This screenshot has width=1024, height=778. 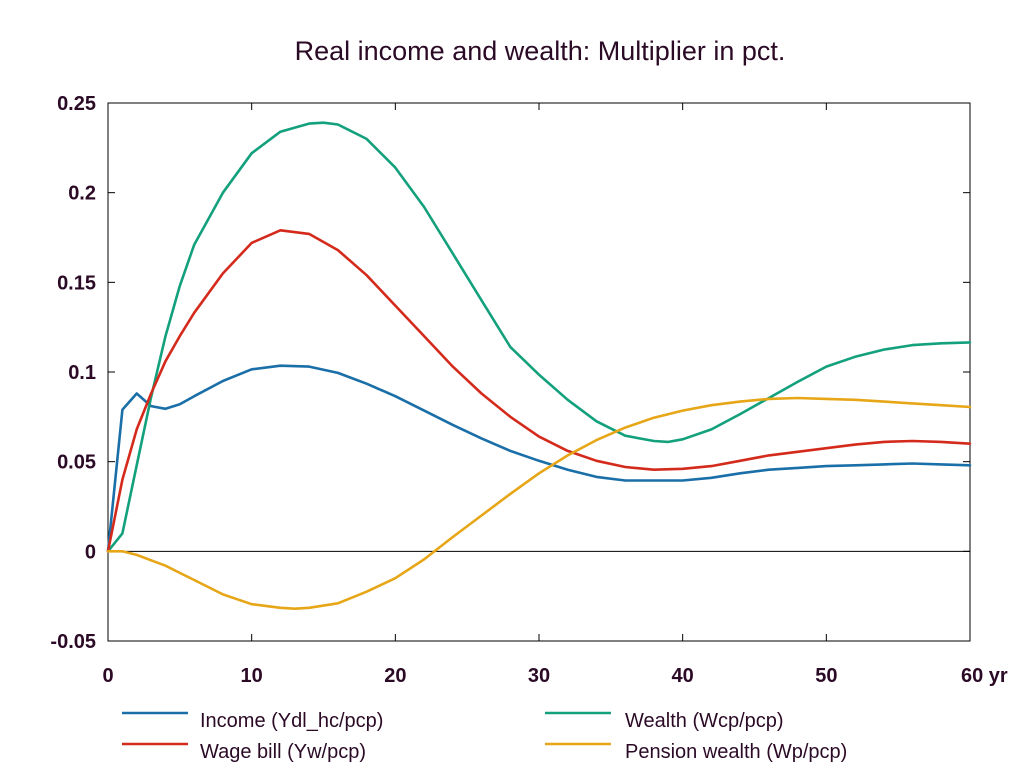 What do you see at coordinates (539, 676) in the screenshot?
I see `x-tick-label-3: 30` at bounding box center [539, 676].